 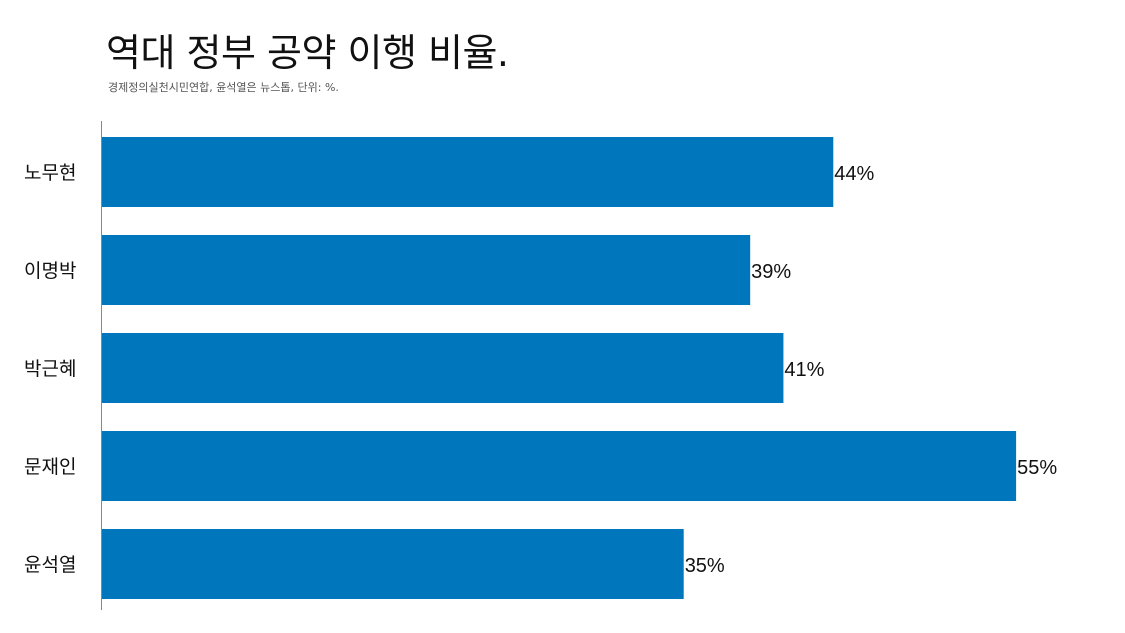 I want to click on value-label: 39%, so click(x=771, y=272).